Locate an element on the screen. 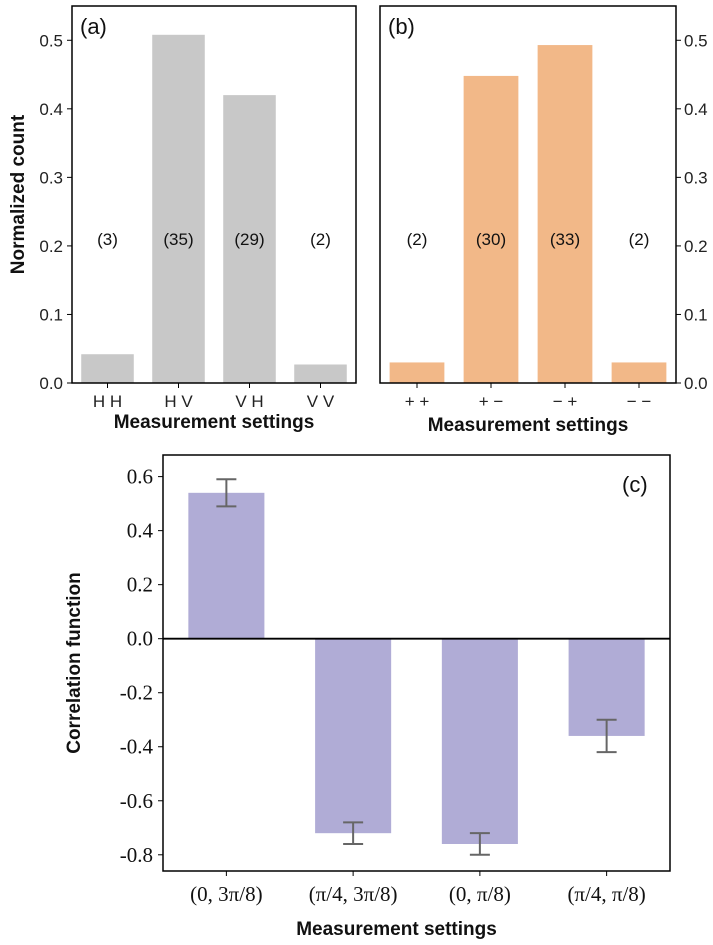  count-label-2: (33) is located at coordinates (565, 239).